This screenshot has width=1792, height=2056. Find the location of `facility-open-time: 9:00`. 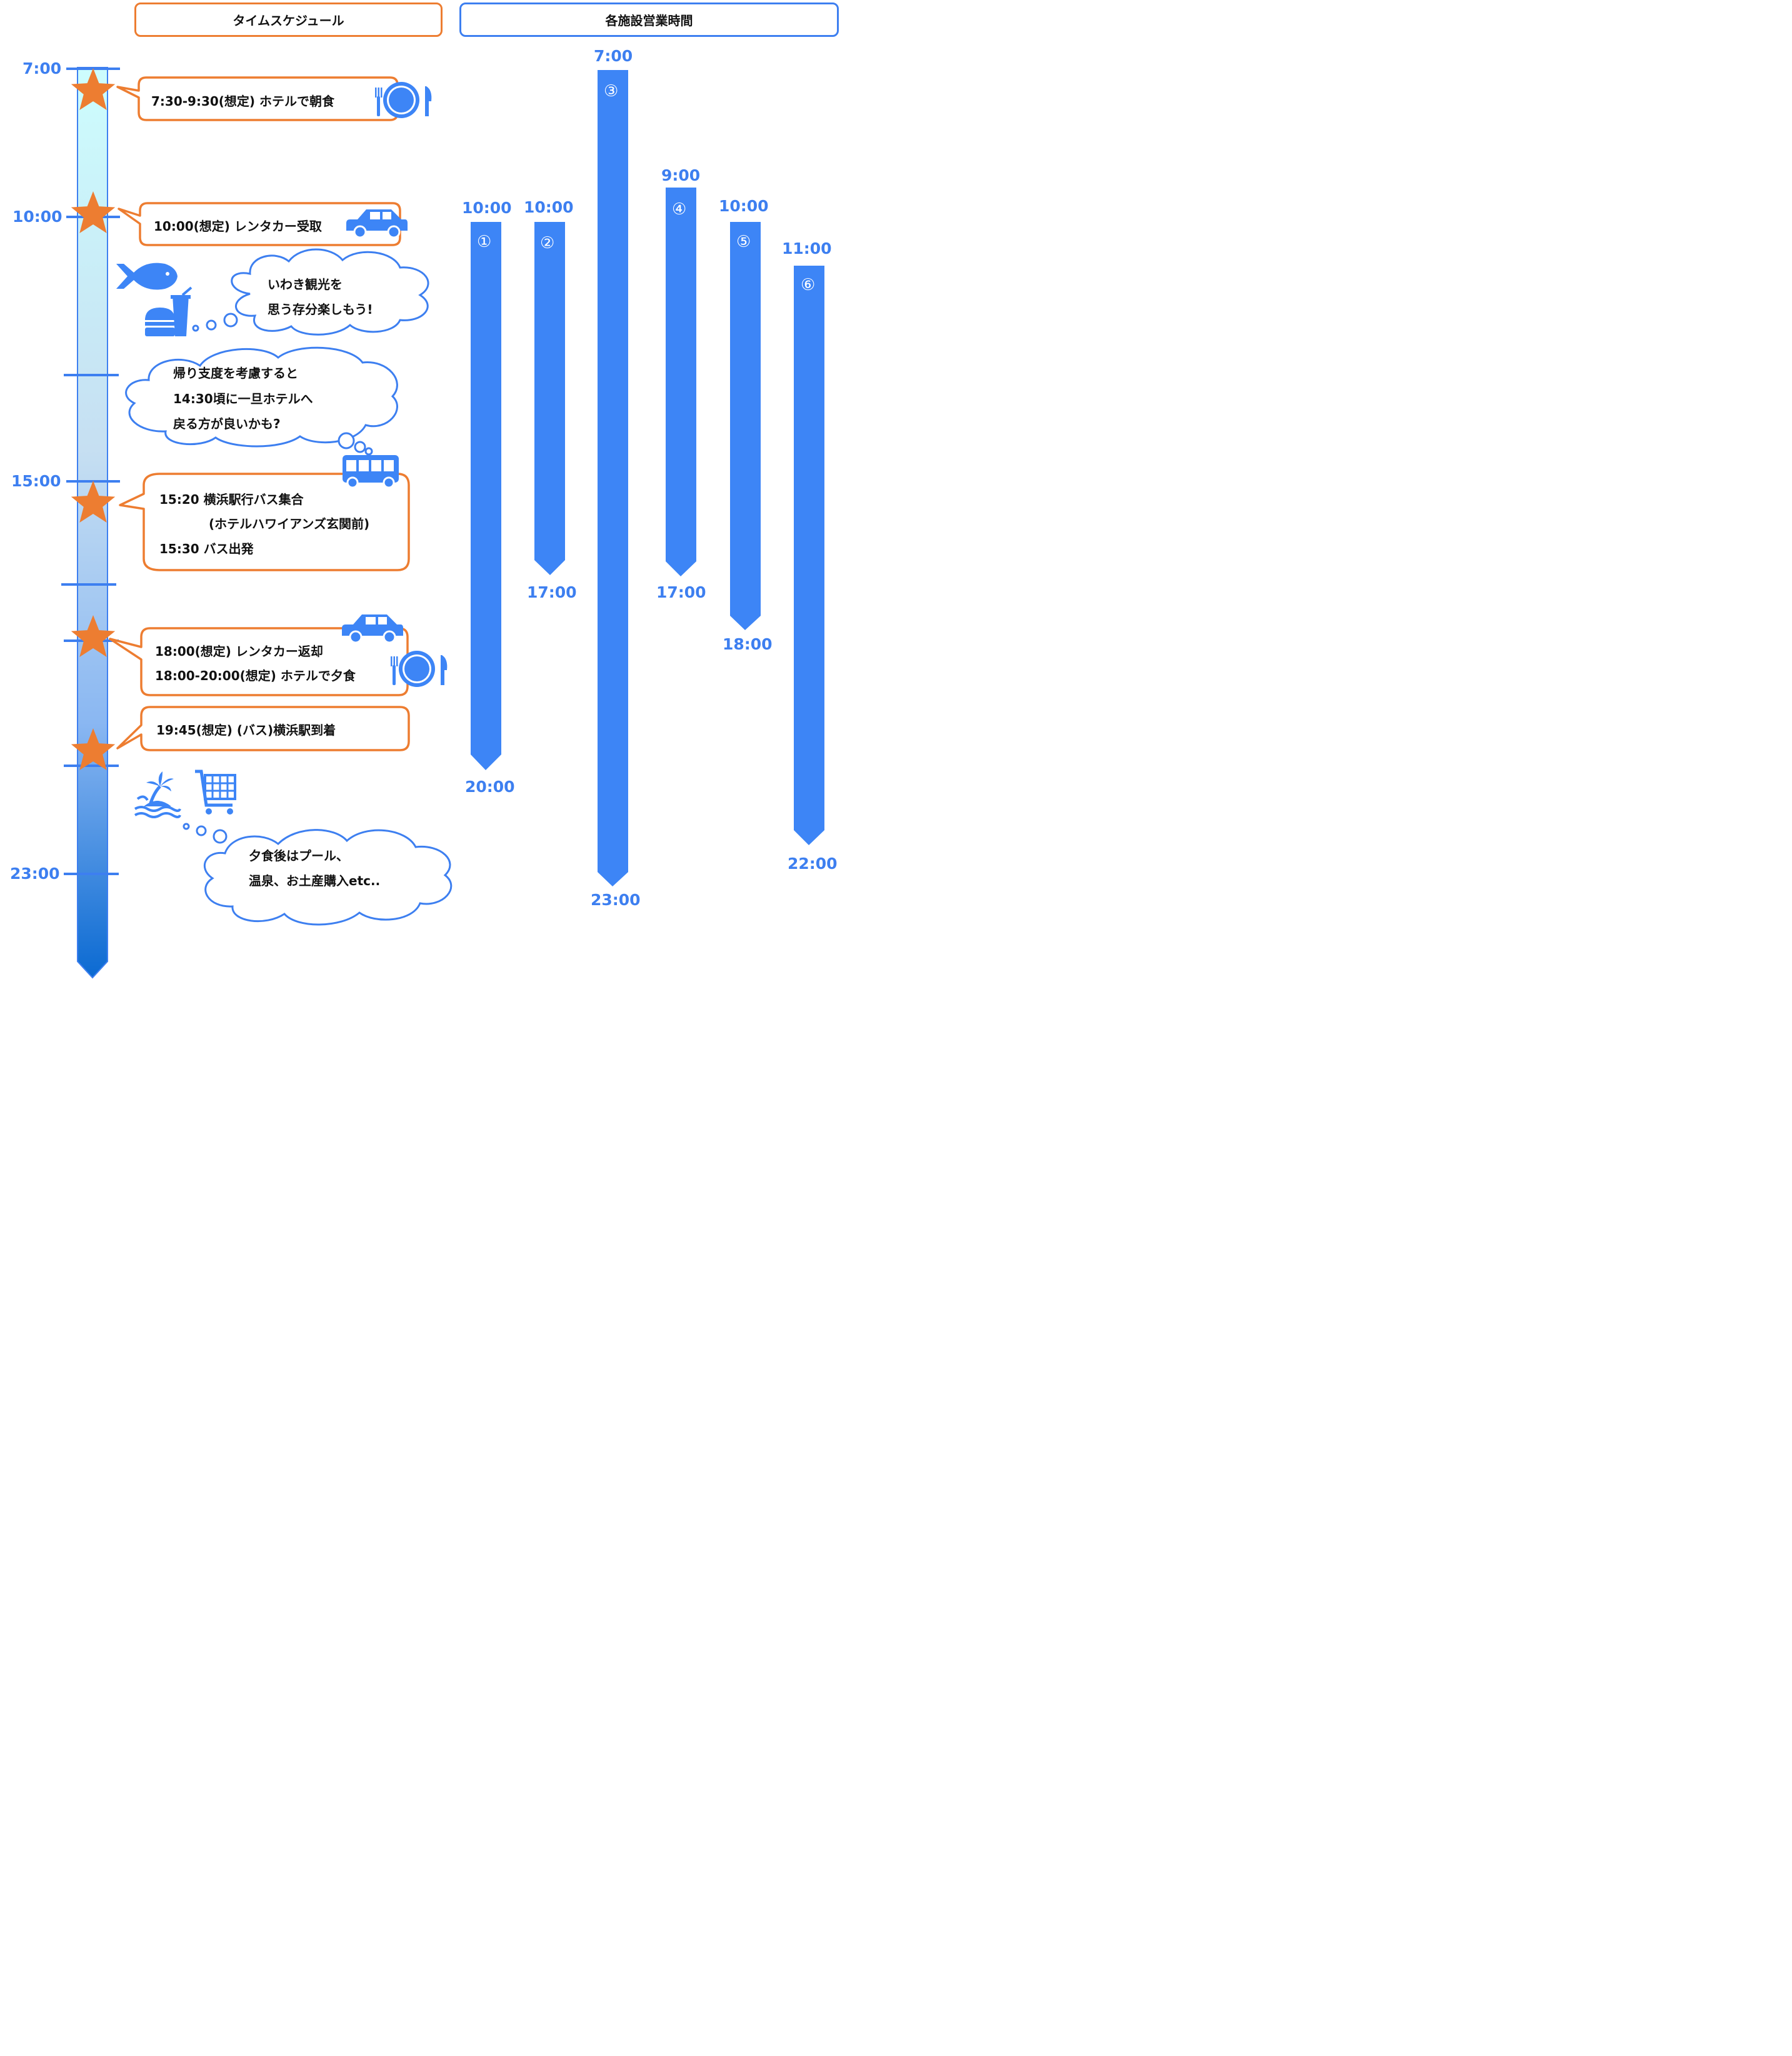

facility-open-time: 9:00 is located at coordinates (681, 175).